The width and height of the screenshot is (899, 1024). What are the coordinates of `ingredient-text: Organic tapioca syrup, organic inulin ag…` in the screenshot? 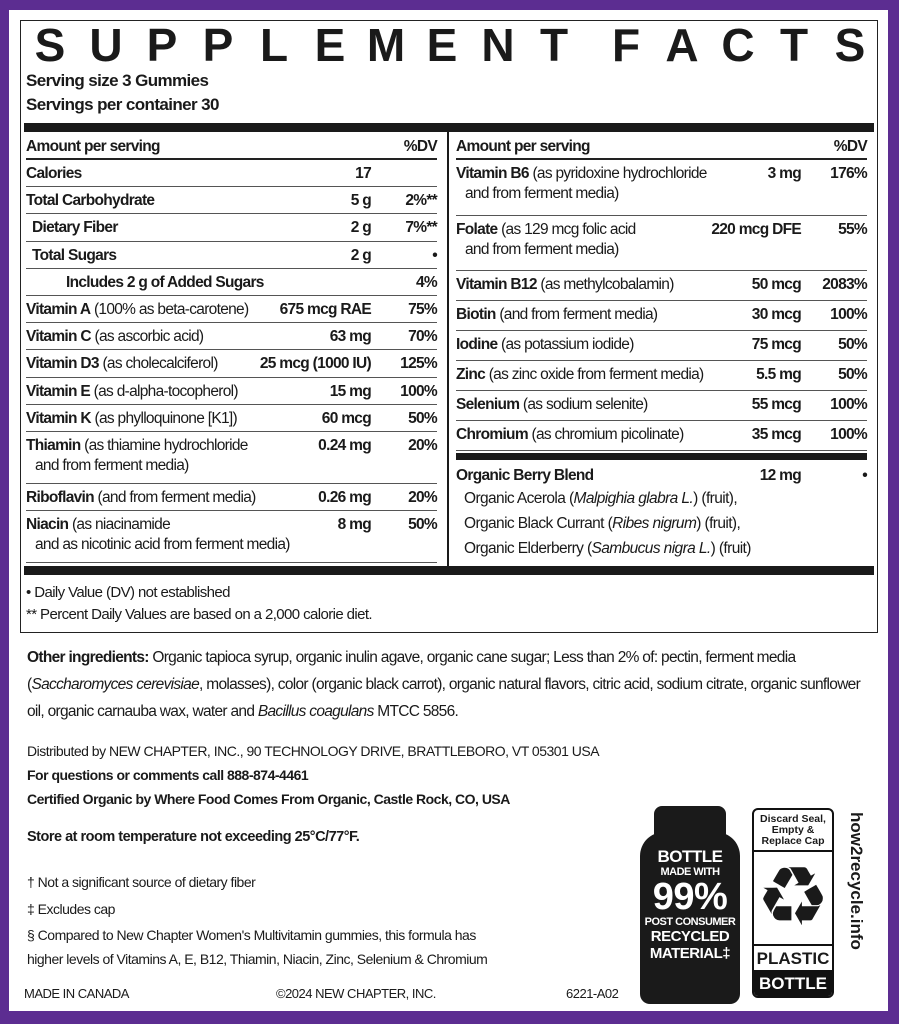 It's located at (411, 671).